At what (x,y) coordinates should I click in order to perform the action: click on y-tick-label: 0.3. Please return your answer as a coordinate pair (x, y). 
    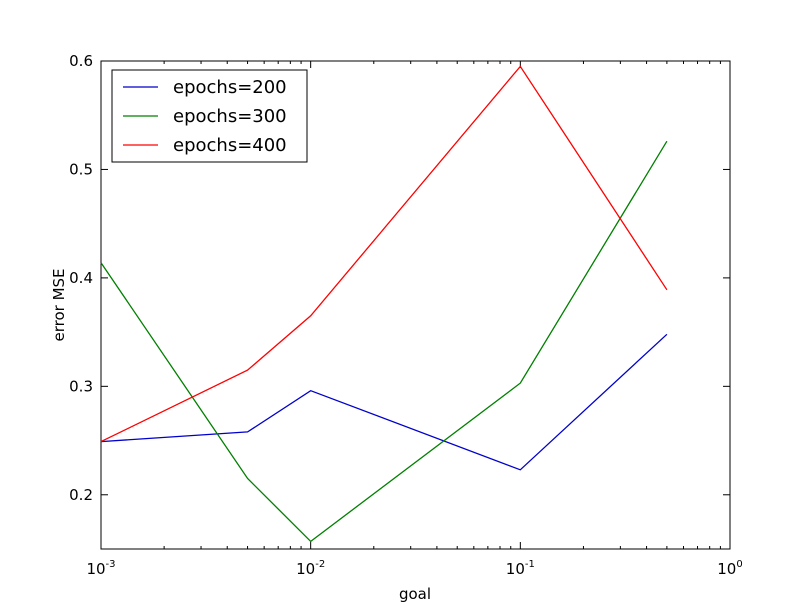
    Looking at the image, I should click on (81, 386).